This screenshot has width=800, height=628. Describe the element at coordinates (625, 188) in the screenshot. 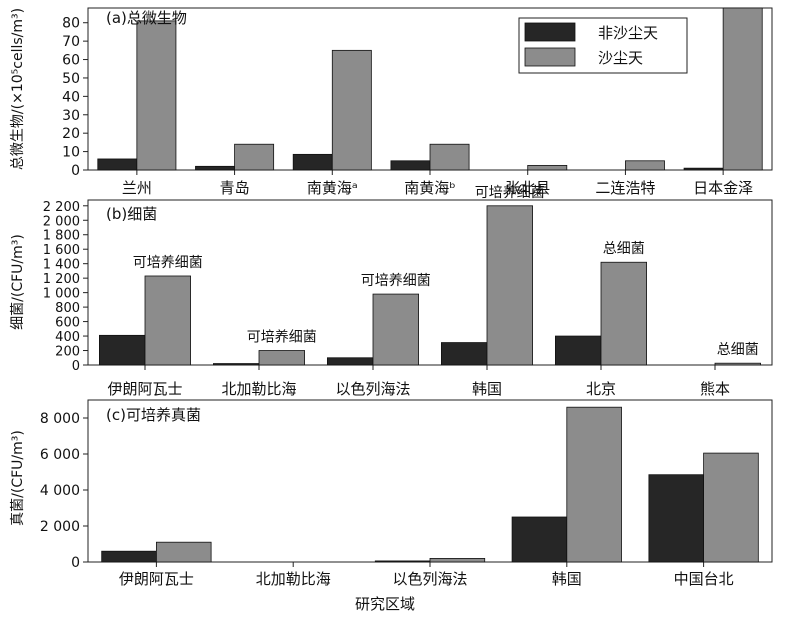

I see `x-tick-label: 二连浩特` at that location.